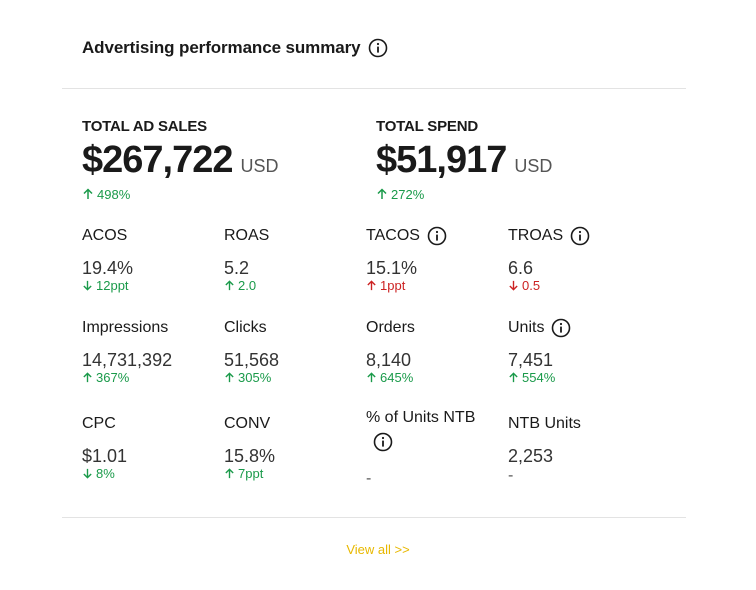 The width and height of the screenshot is (756, 590). What do you see at coordinates (294, 351) in the screenshot?
I see `metric-clicks: Clicks 51,568 305%` at bounding box center [294, 351].